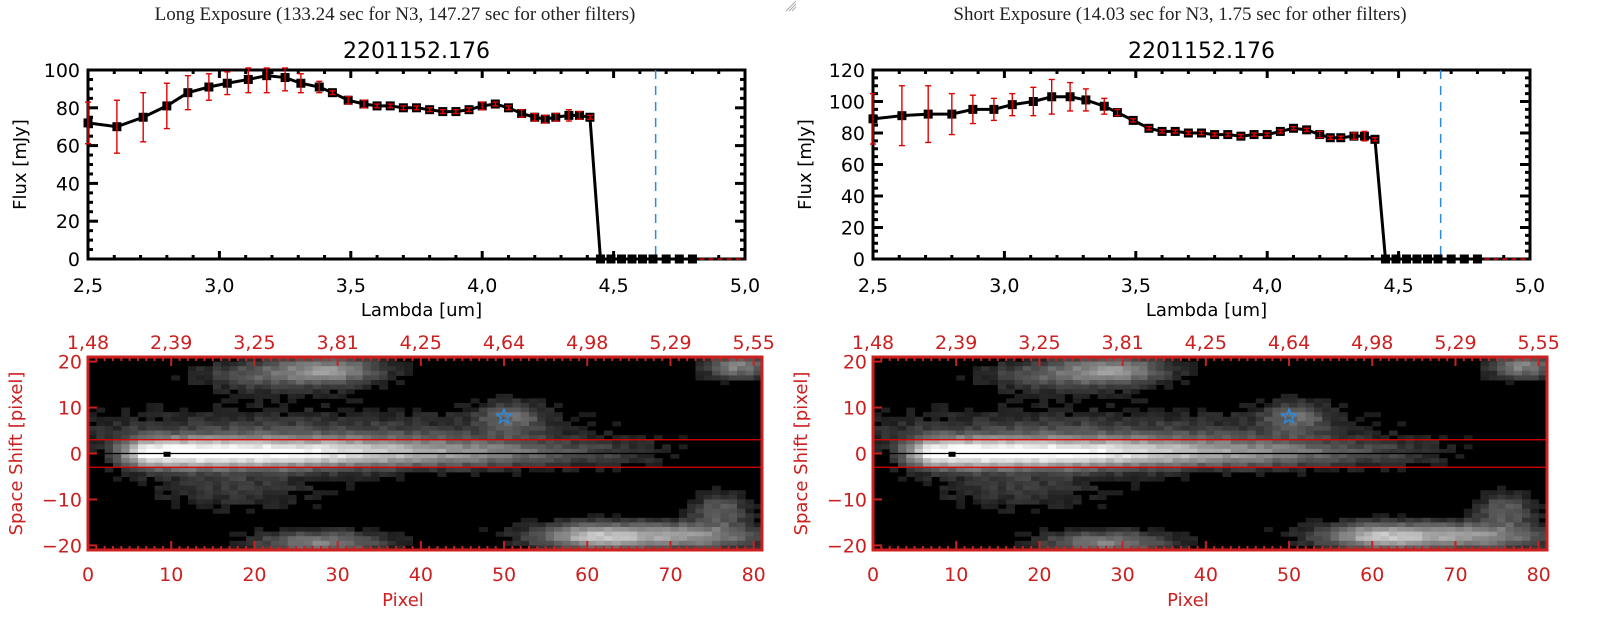 The width and height of the screenshot is (1600, 630). I want to click on x-tick-label: 40, so click(1206, 575).